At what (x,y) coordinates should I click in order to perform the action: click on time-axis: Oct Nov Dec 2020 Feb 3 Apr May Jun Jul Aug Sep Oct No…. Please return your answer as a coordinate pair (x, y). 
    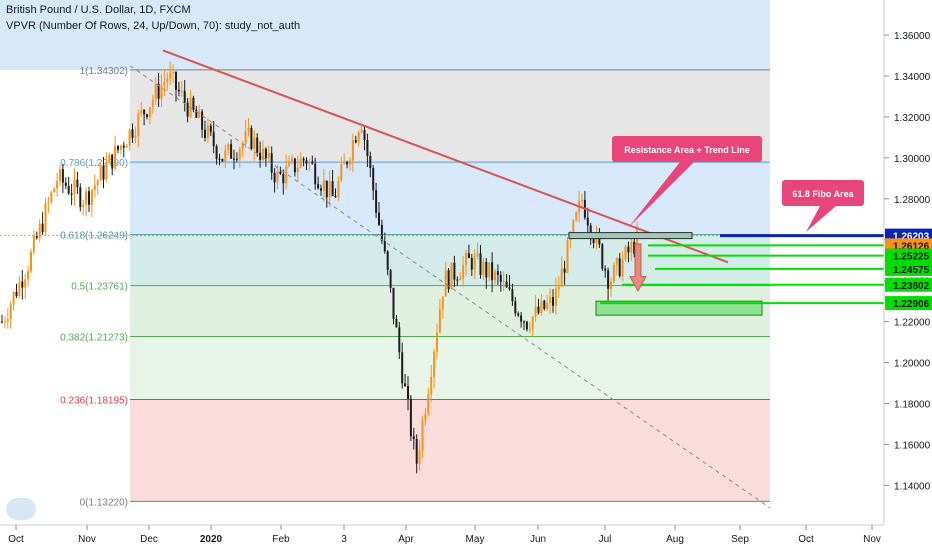
    Looking at the image, I should click on (442, 534).